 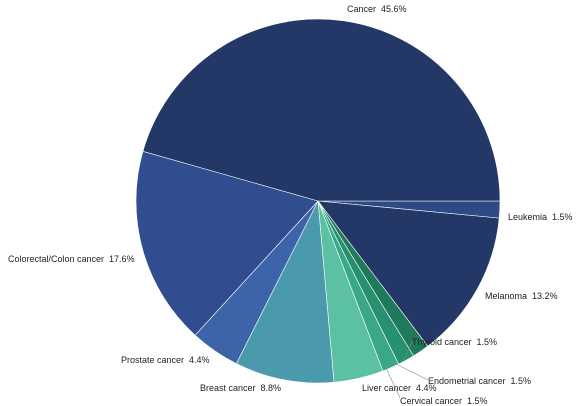 I want to click on slice-label-name: Endometrial cancer, so click(x=467, y=381).